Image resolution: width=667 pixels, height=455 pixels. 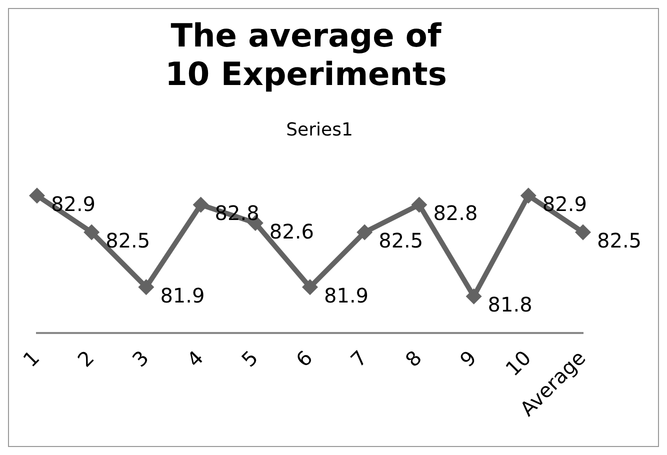 What do you see at coordinates (140, 359) in the screenshot?
I see `x-tick-label: 3` at bounding box center [140, 359].